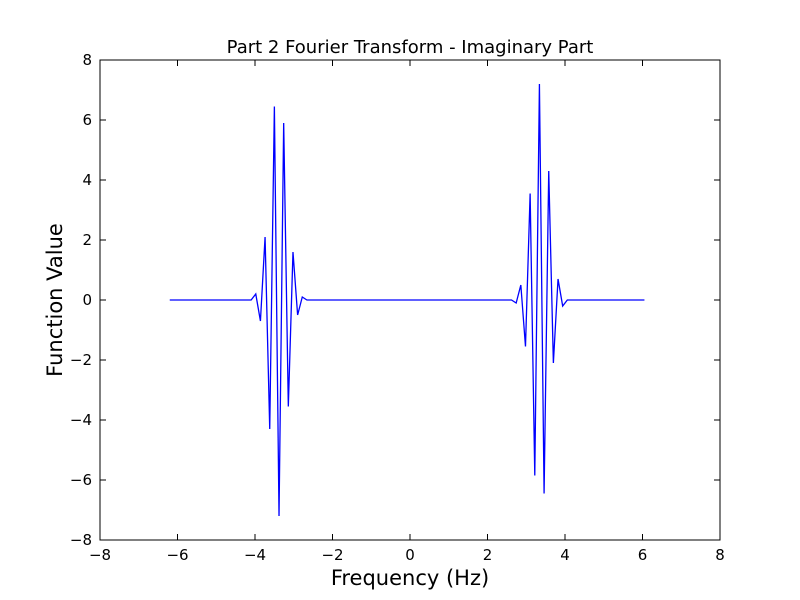 The image size is (800, 600). Describe the element at coordinates (81, 360) in the screenshot. I see `y-tick-label: −2` at that location.